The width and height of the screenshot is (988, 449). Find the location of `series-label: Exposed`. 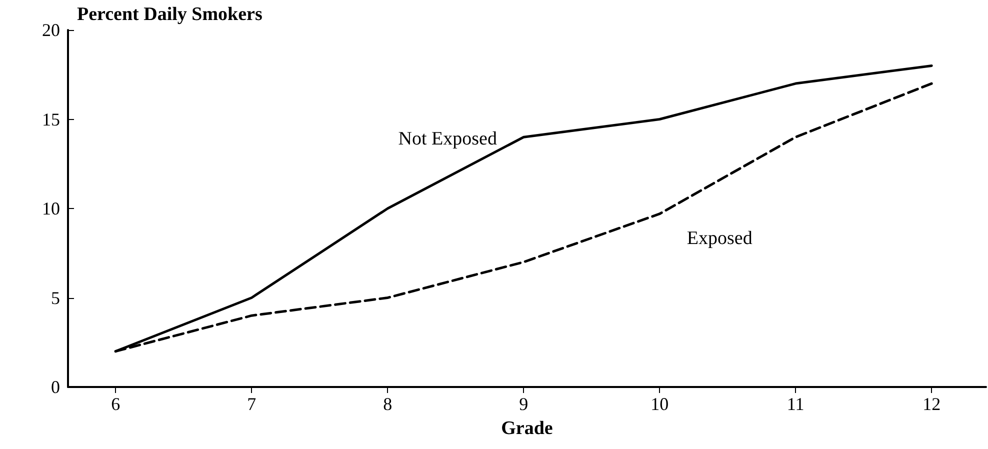

series-label: Exposed is located at coordinates (719, 238).